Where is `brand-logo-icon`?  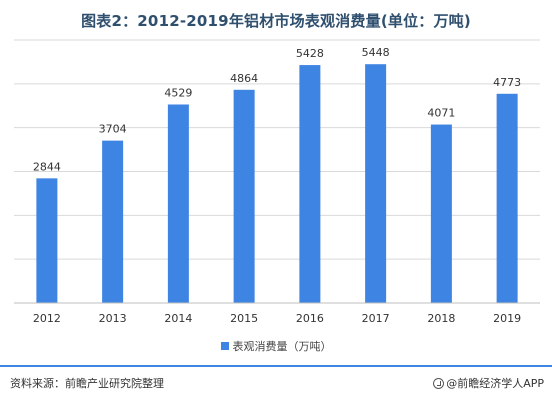 brand-logo-icon is located at coordinates (439, 383).